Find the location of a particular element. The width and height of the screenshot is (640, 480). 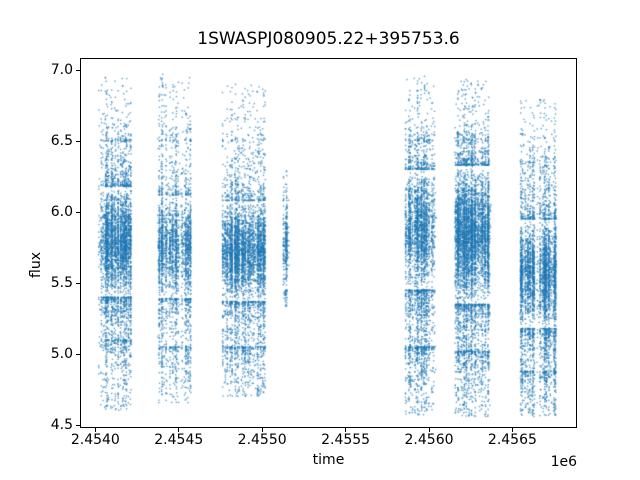

x-tick-label: 2.4565 is located at coordinates (512, 440).